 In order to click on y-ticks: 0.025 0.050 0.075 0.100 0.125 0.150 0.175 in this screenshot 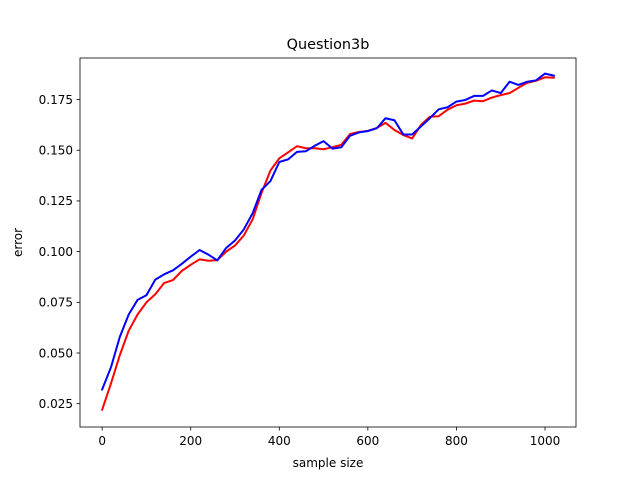, I will do `click(59, 252)`.